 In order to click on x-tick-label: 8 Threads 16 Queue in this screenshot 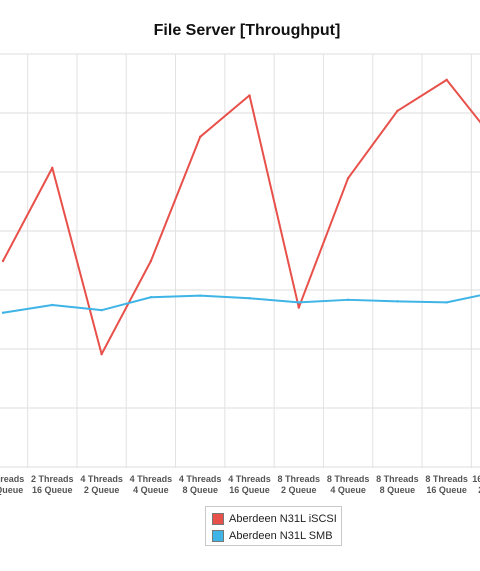, I will do `click(446, 484)`.